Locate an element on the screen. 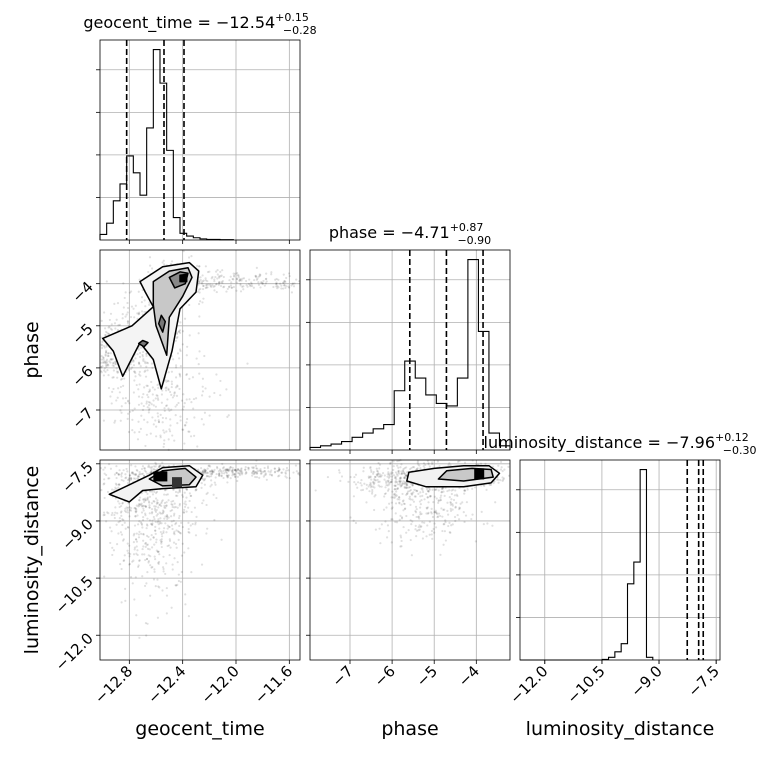 The width and height of the screenshot is (760, 760). x-tick-label: −12.0 is located at coordinates (528, 684).